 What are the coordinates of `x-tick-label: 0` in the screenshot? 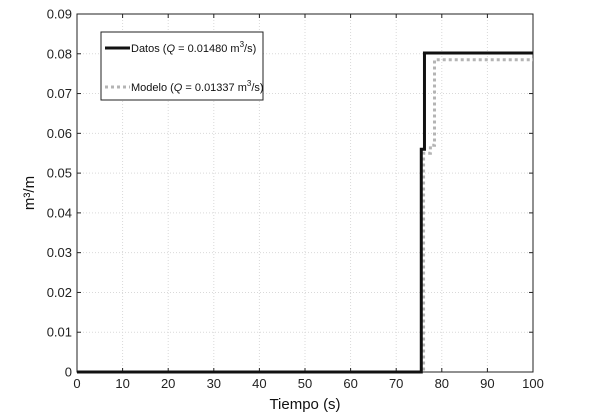 It's located at (76, 383).